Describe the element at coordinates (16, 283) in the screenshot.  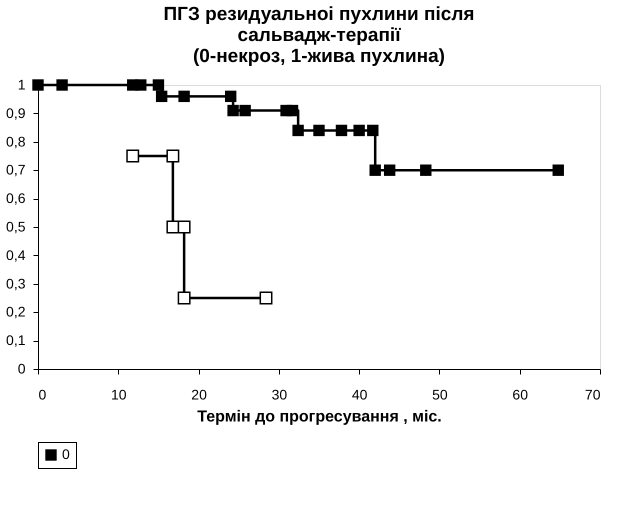
I see `y-tick-label: 0,3` at that location.